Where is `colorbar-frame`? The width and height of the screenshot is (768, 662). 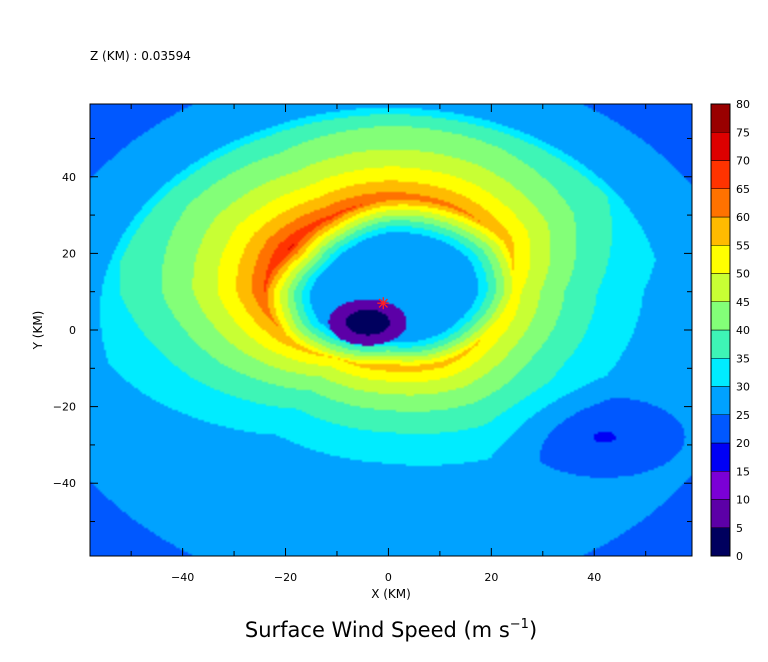 colorbar-frame is located at coordinates (720, 330).